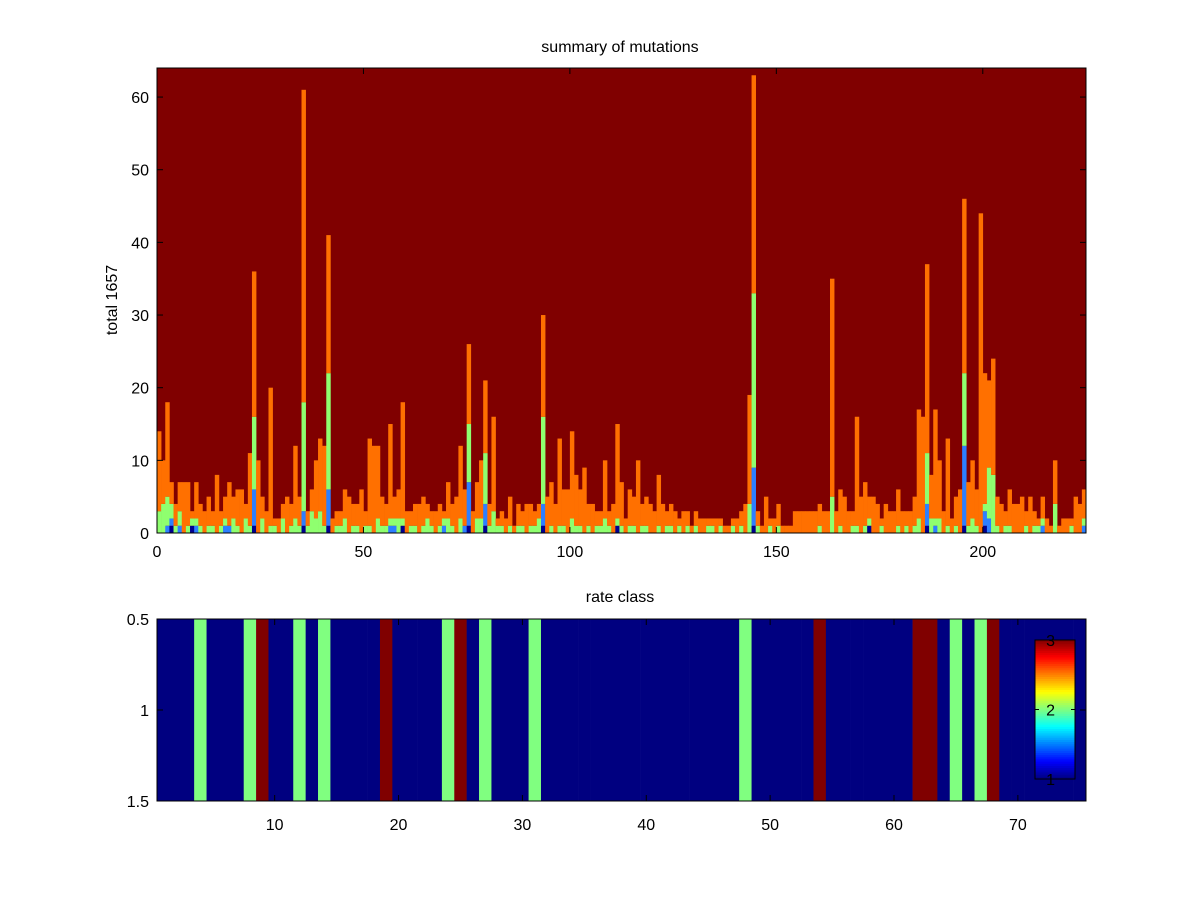 This screenshot has height=900, width=1200. Describe the element at coordinates (140, 389) in the screenshot. I see `y-tick-label: 20` at that location.